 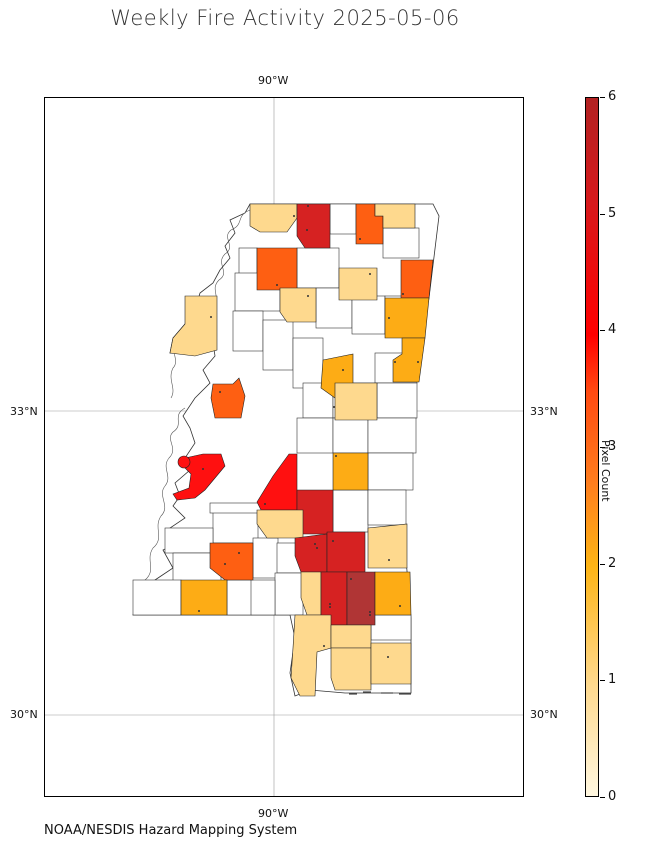 I want to click on colorbar-label-4: 4, so click(x=612, y=329).